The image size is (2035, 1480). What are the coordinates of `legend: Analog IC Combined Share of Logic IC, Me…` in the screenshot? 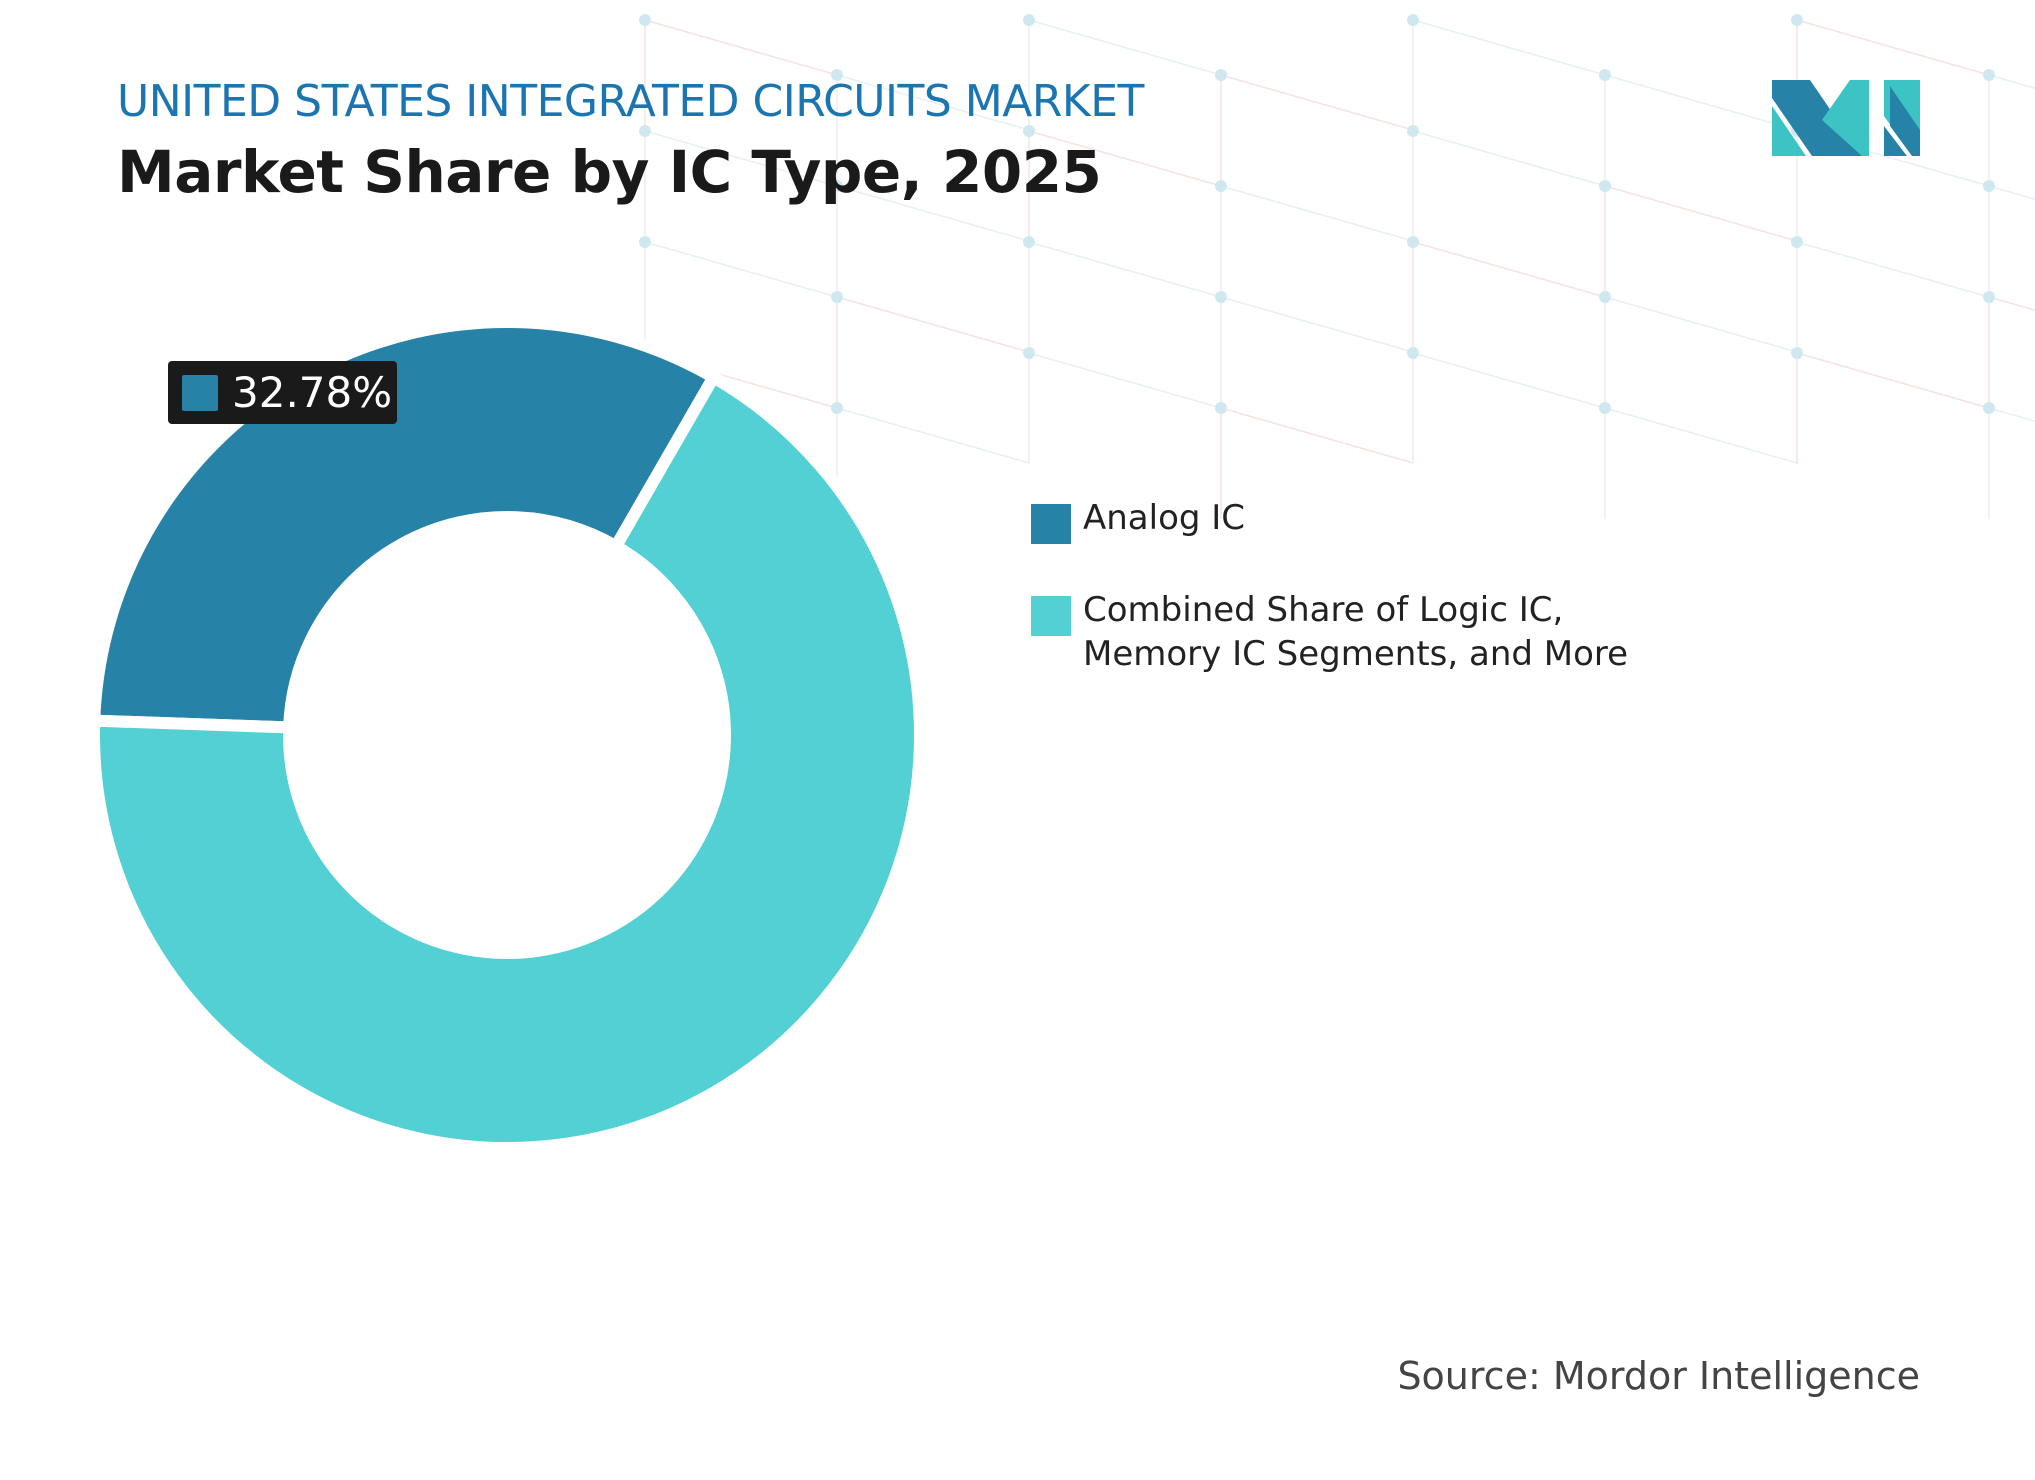 It's located at (1357, 608).